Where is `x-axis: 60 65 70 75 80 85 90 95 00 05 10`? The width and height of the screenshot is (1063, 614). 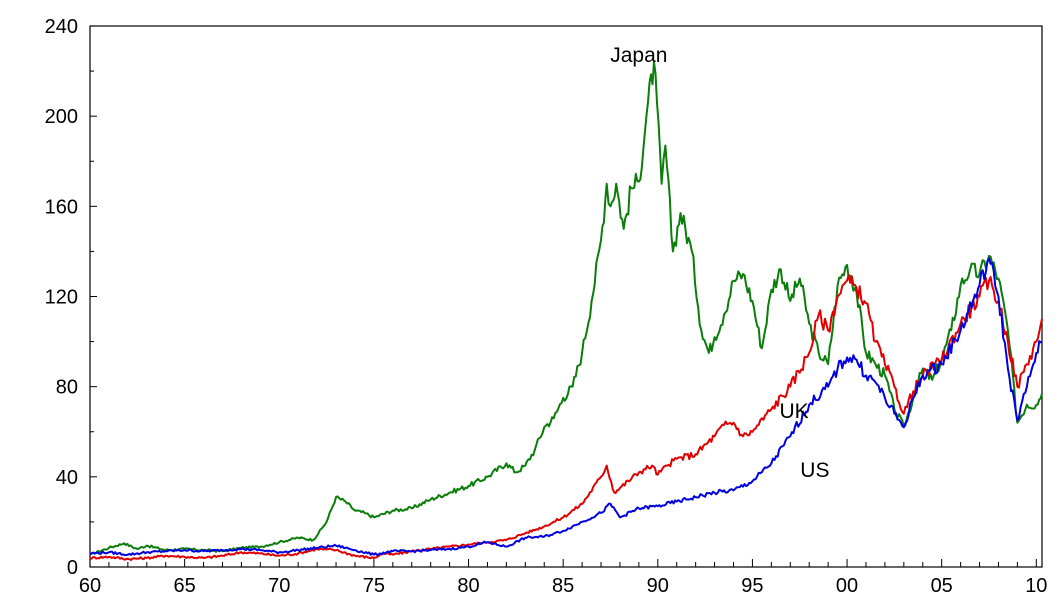
x-axis: 60 65 70 75 80 85 90 95 00 05 10 is located at coordinates (563, 578).